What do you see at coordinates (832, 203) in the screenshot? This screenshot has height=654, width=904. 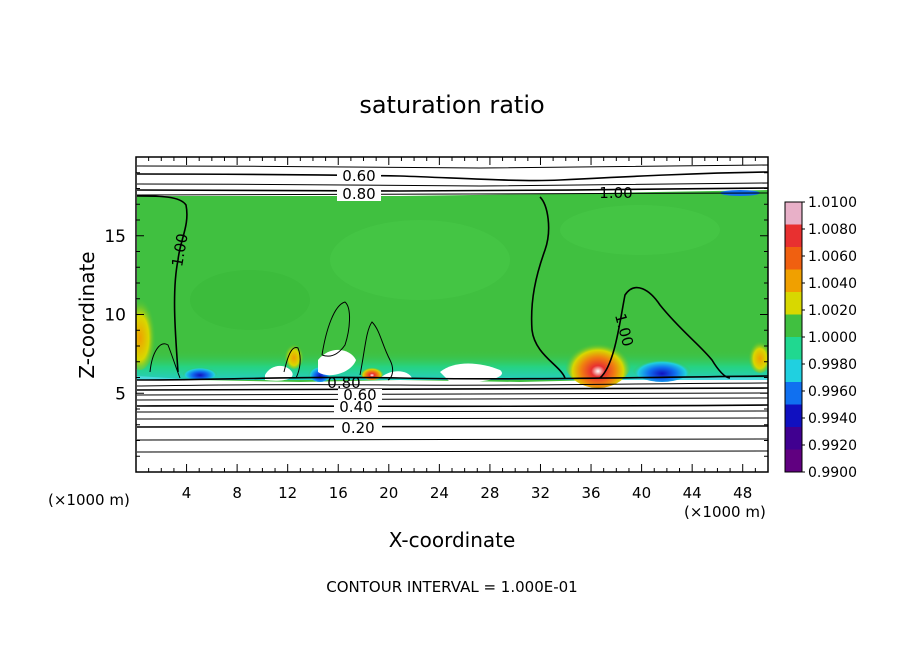 I see `colorbar-label: 1.0100` at bounding box center [832, 203].